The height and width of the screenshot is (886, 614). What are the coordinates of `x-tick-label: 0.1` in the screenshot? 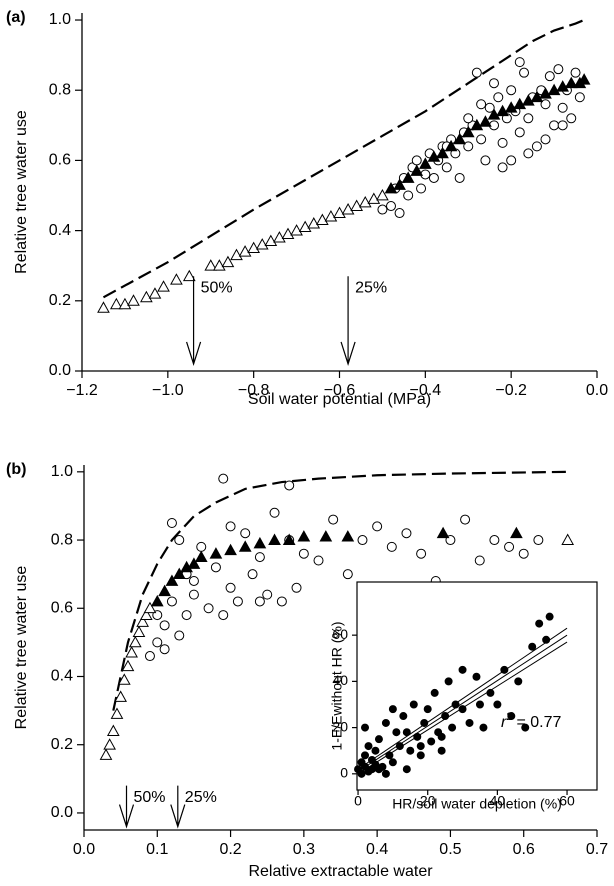 It's located at (157, 849).